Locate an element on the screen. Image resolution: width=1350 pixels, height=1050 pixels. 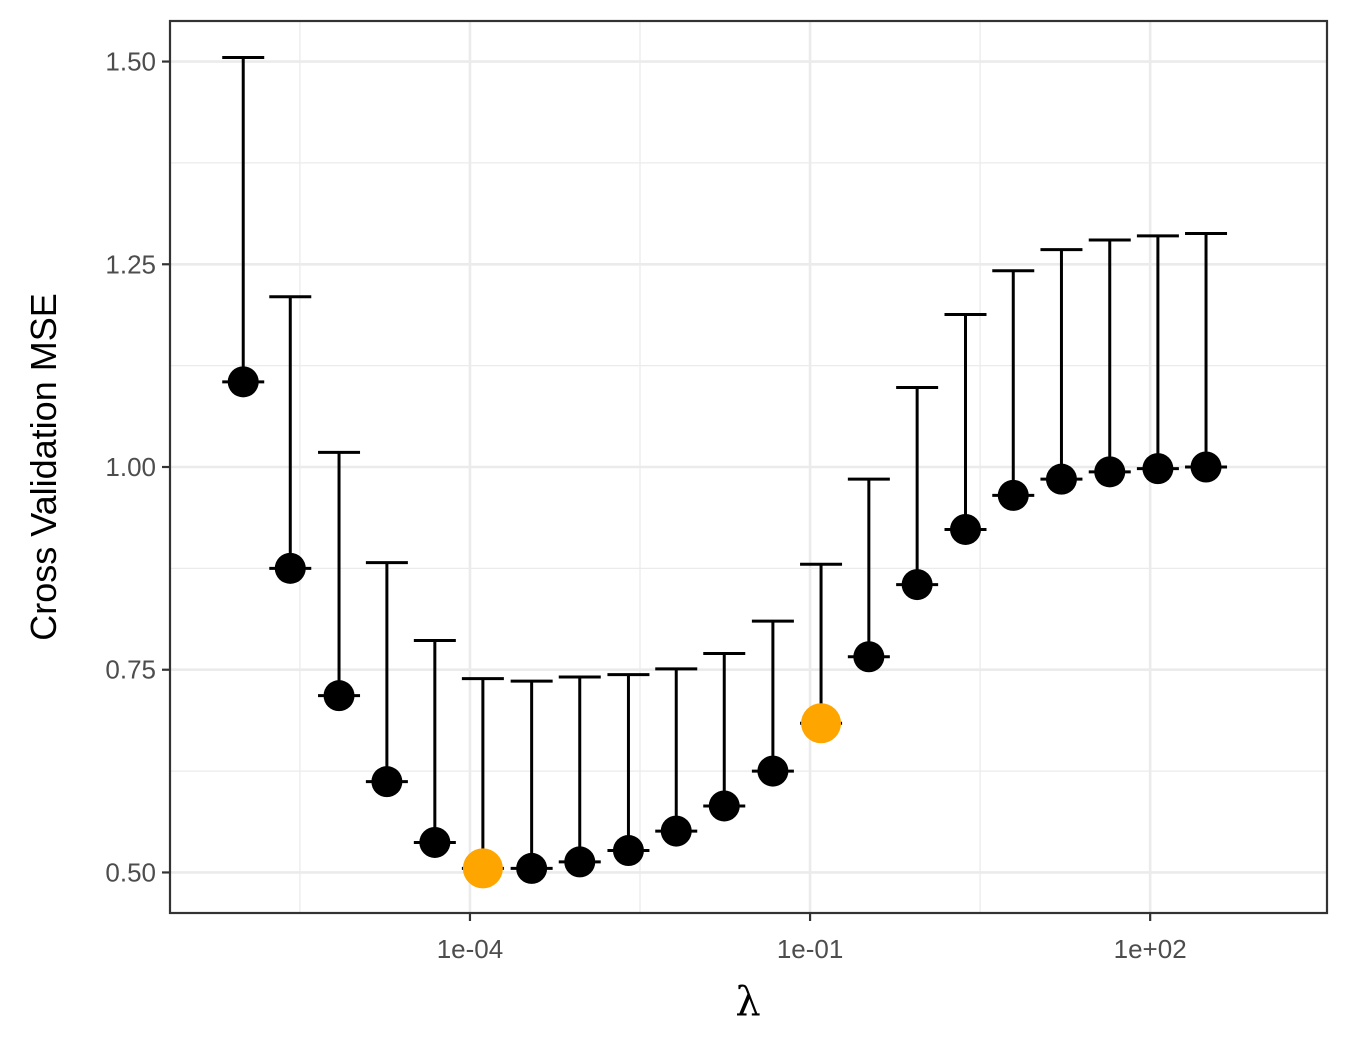
y-tick-label: 1.25 is located at coordinates (130, 264).